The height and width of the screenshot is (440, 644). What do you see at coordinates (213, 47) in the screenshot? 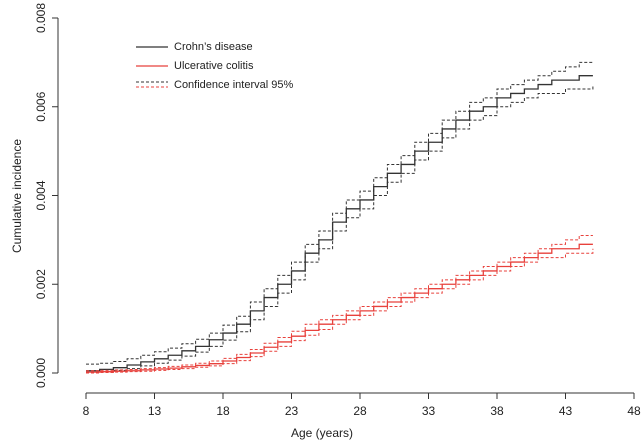
I see `legend-label: Crohn’s disease` at bounding box center [213, 47].